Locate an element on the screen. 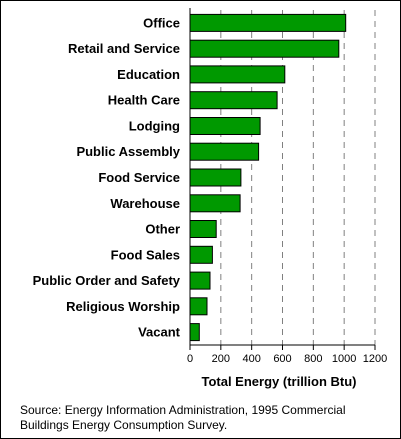 This screenshot has width=401, height=439. category-label: Other is located at coordinates (162, 229).